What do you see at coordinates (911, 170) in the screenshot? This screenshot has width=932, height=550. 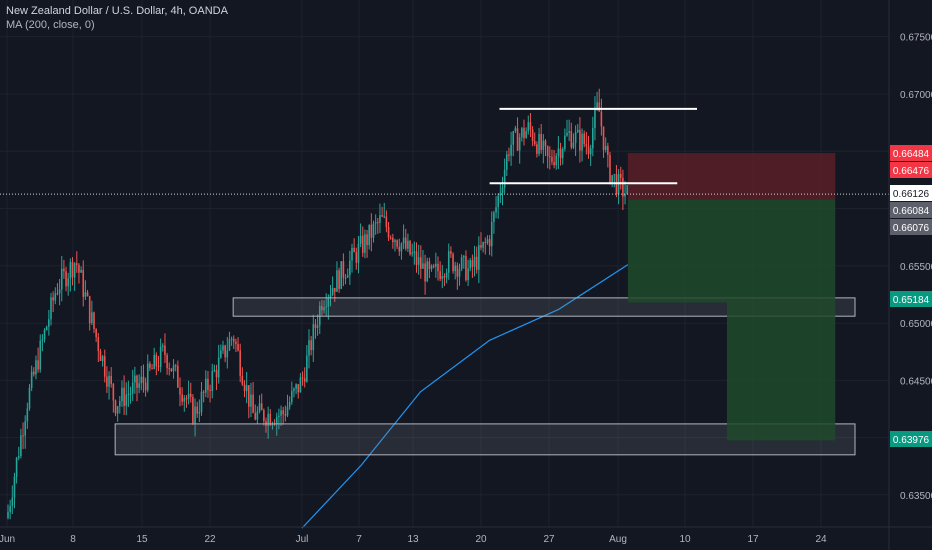 I see `price-axis-label: 0.66476` at bounding box center [911, 170].